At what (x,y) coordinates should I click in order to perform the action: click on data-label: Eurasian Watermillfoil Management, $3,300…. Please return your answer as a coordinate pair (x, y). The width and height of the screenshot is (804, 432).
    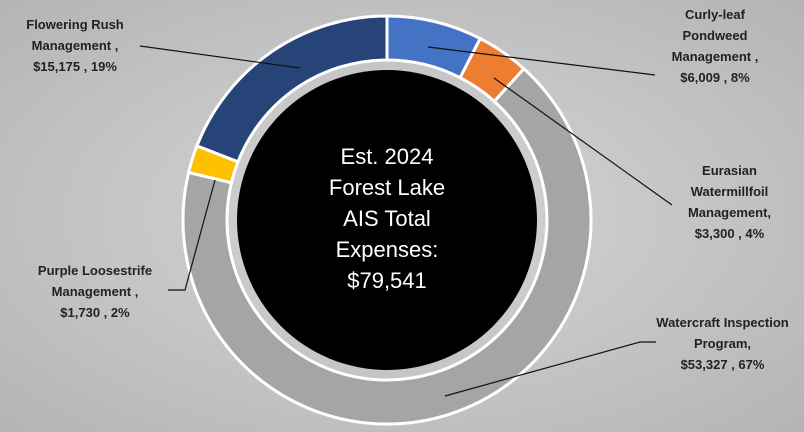
    Looking at the image, I should click on (729, 202).